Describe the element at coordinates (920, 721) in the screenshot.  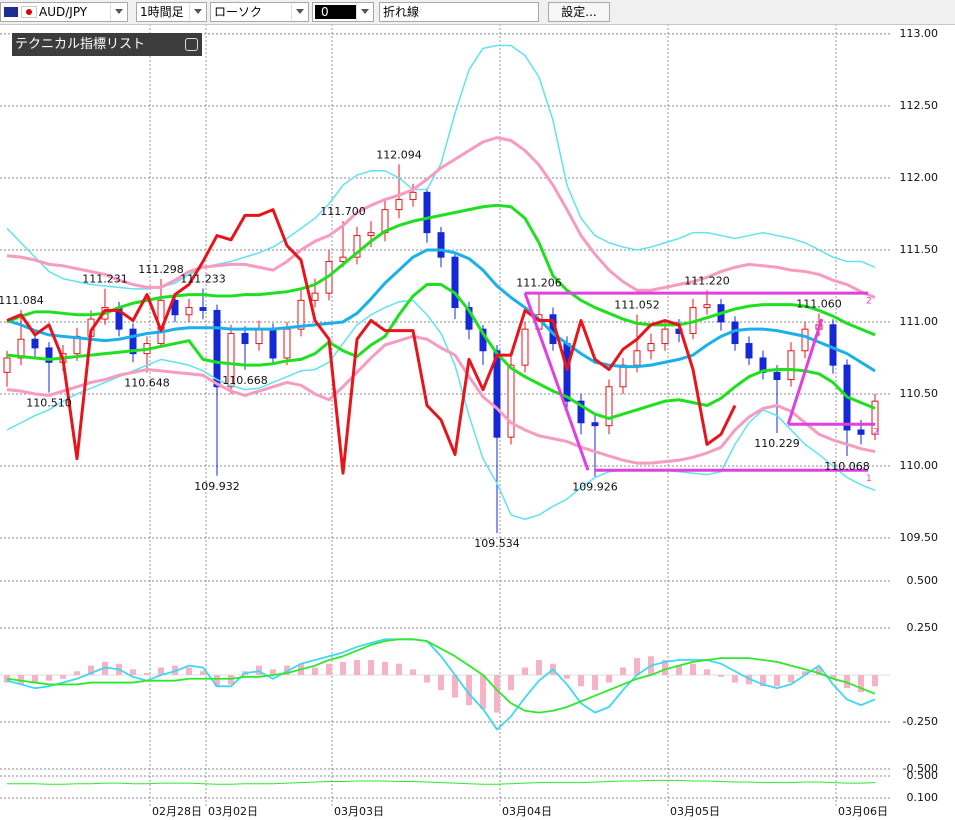
I see `y-tick-label: -0.250` at that location.